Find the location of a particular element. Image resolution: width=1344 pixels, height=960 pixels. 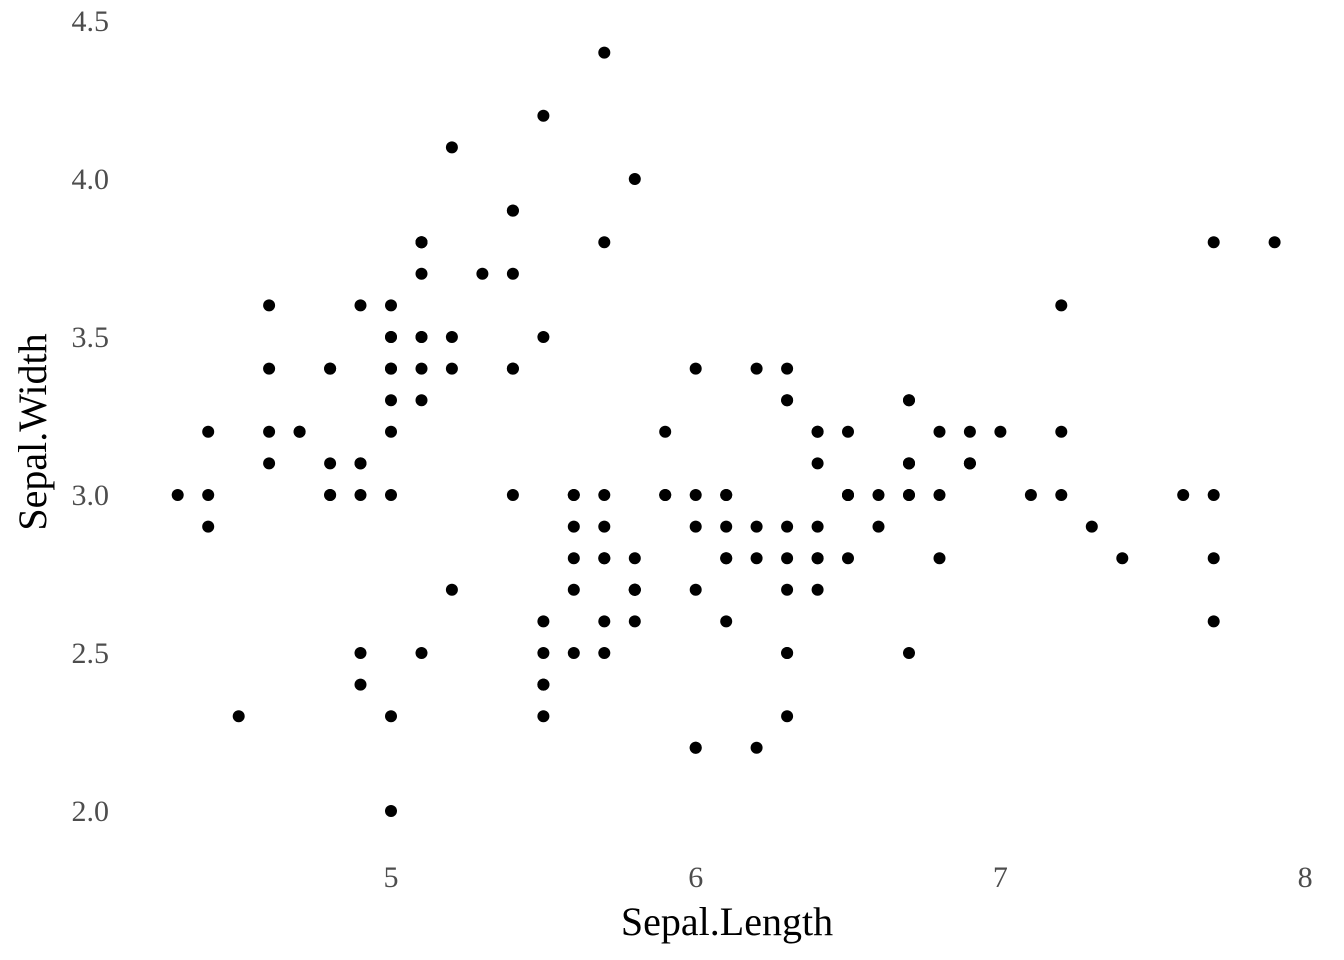

x-tick-label: 7 is located at coordinates (1000, 877).